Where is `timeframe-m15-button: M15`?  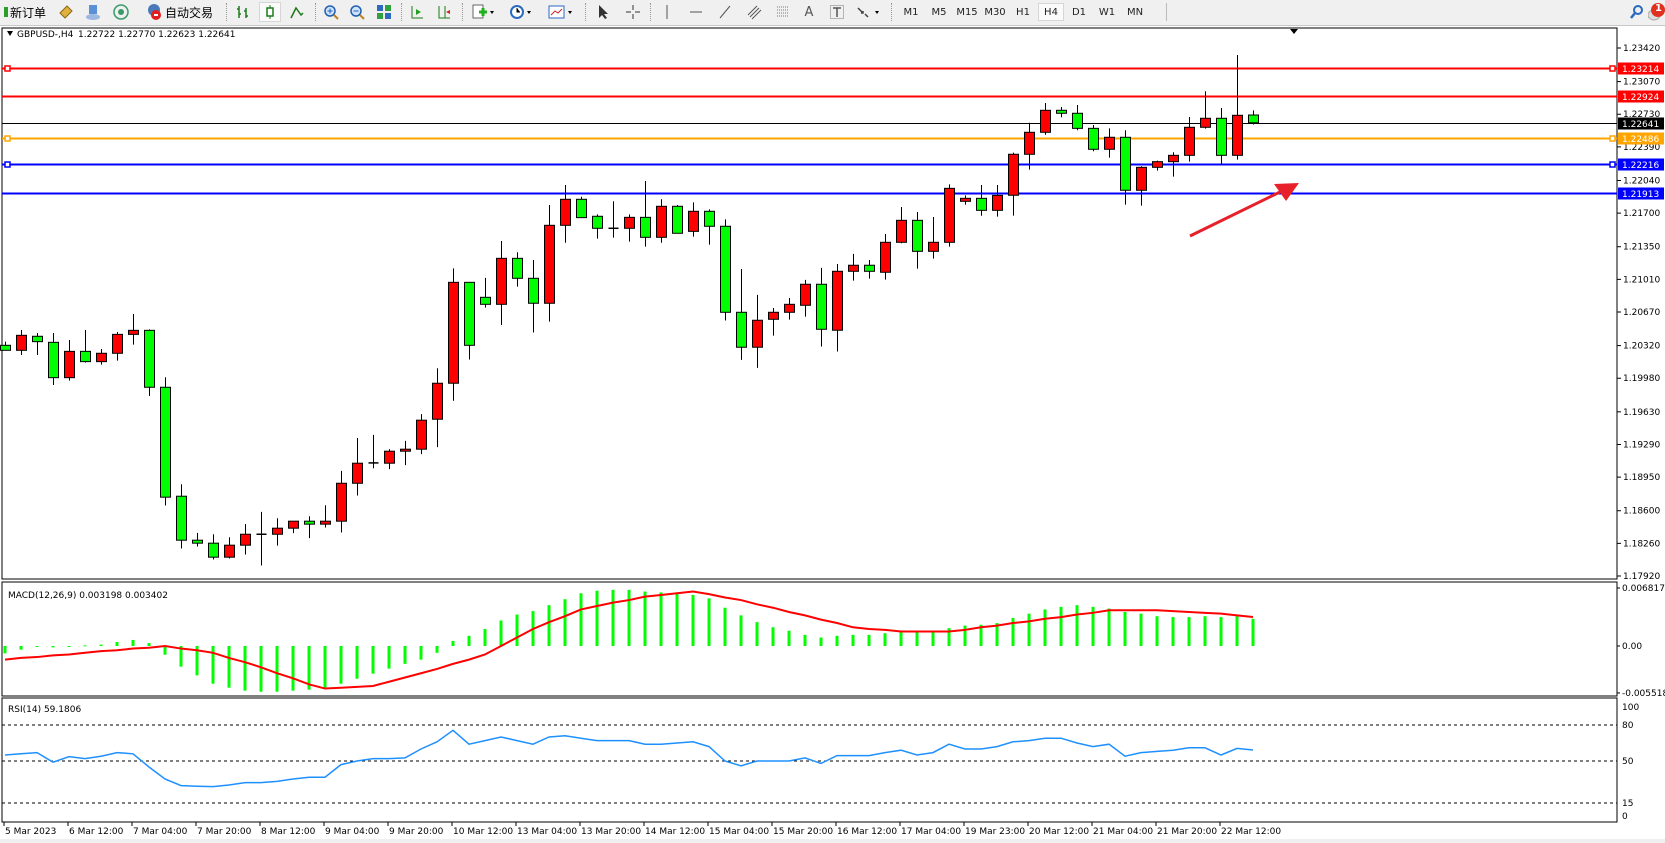 timeframe-m15-button: M15 is located at coordinates (967, 12).